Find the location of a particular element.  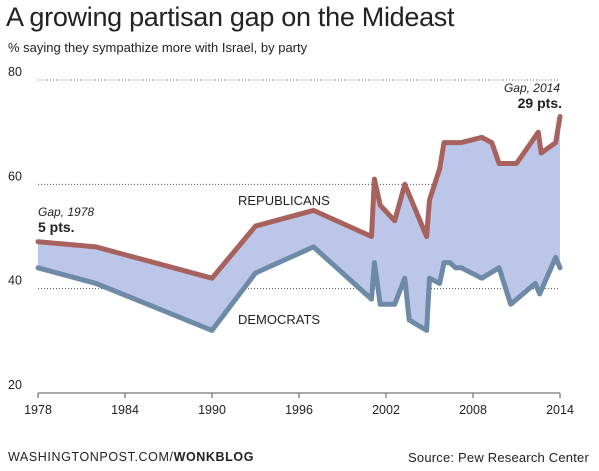

publisher-section: WONKBLOG is located at coordinates (214, 457).